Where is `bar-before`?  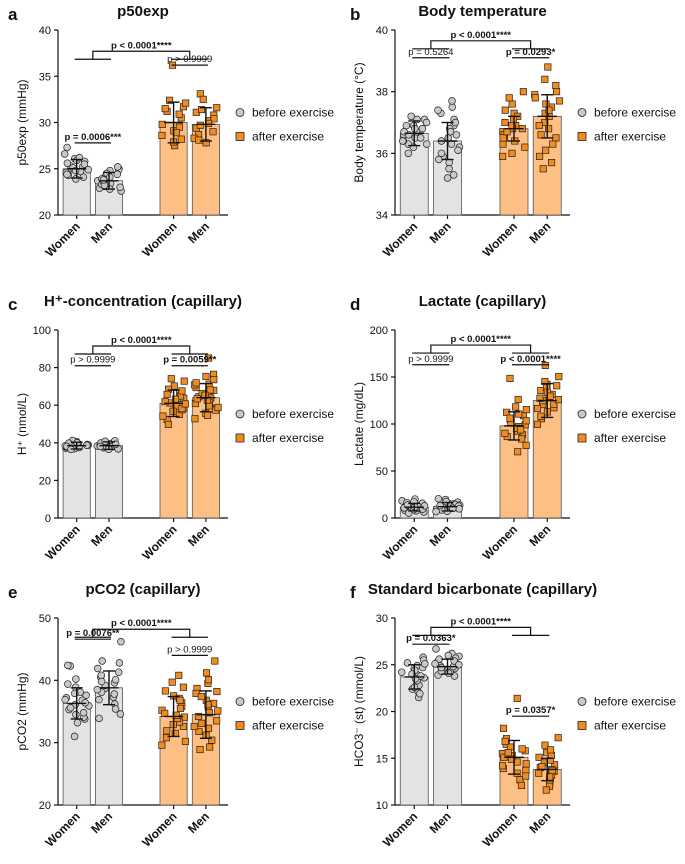 bar-before is located at coordinates (414, 741).